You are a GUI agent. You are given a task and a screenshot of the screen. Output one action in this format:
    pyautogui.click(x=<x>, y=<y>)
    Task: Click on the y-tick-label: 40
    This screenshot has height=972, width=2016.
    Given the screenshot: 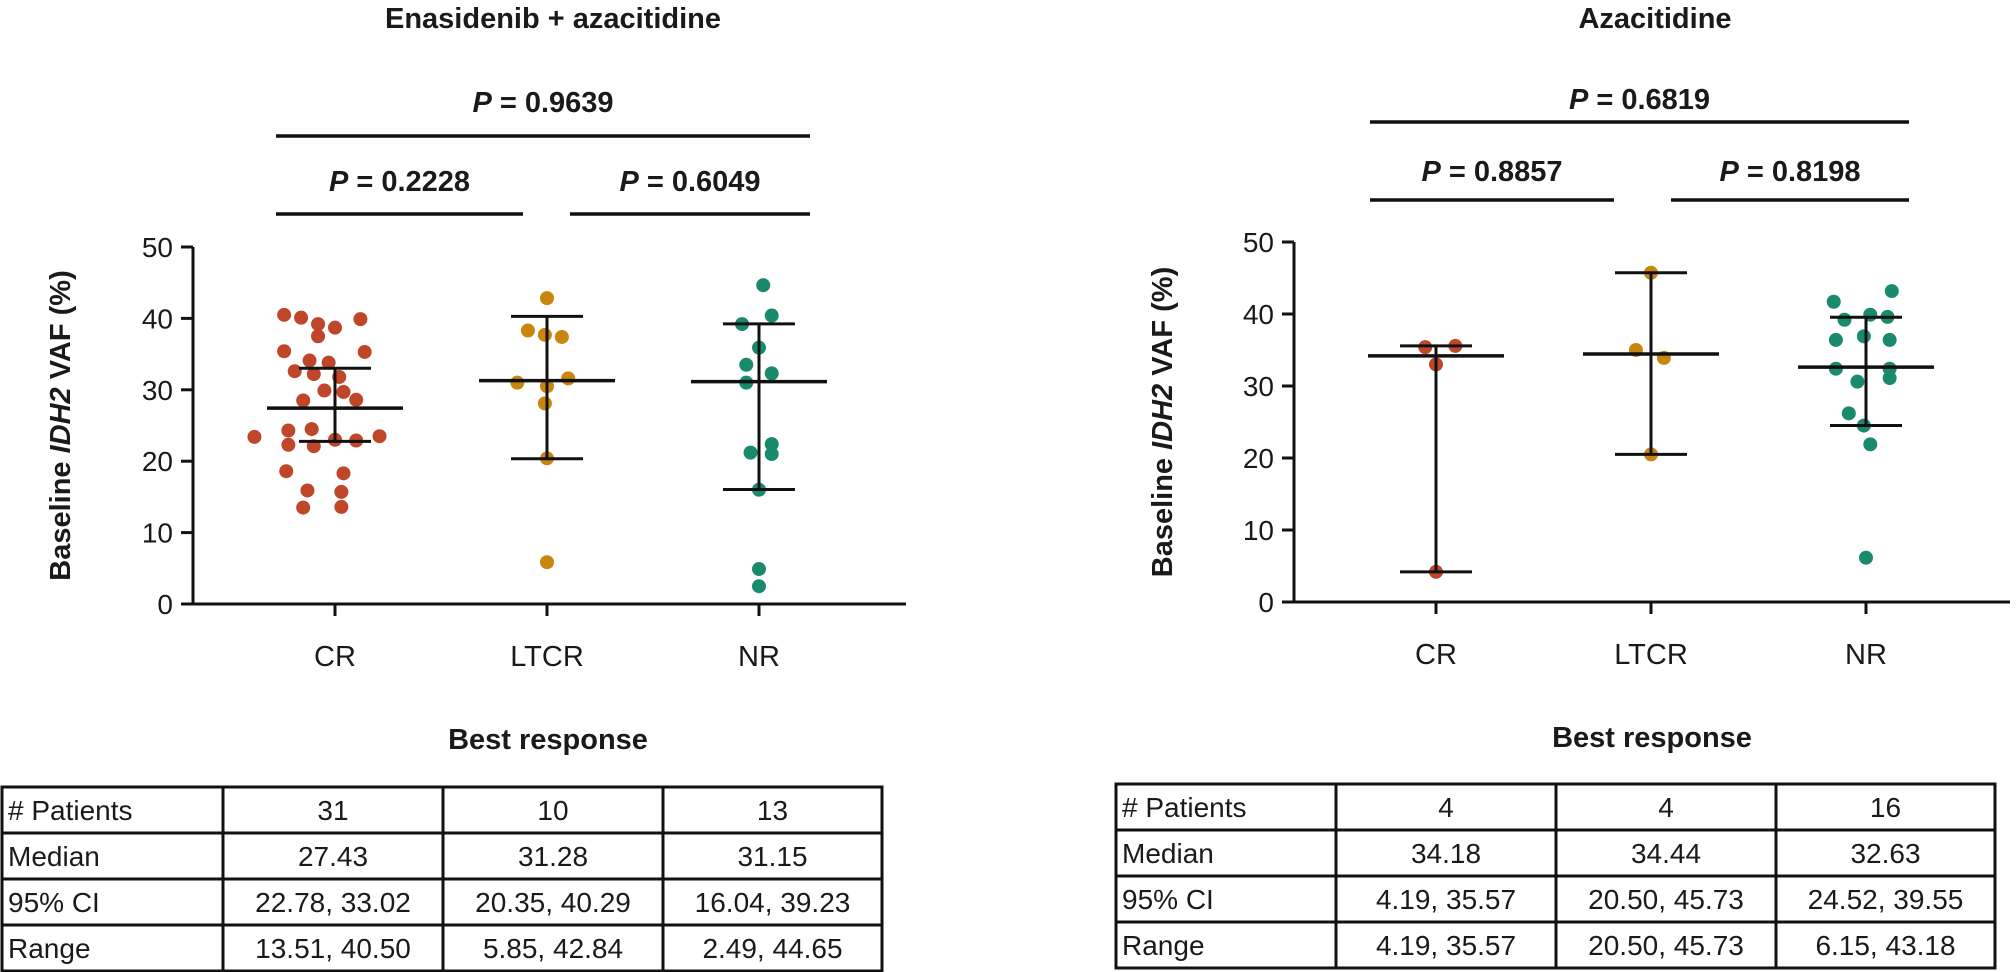 What is the action you would take?
    pyautogui.click(x=1258, y=314)
    